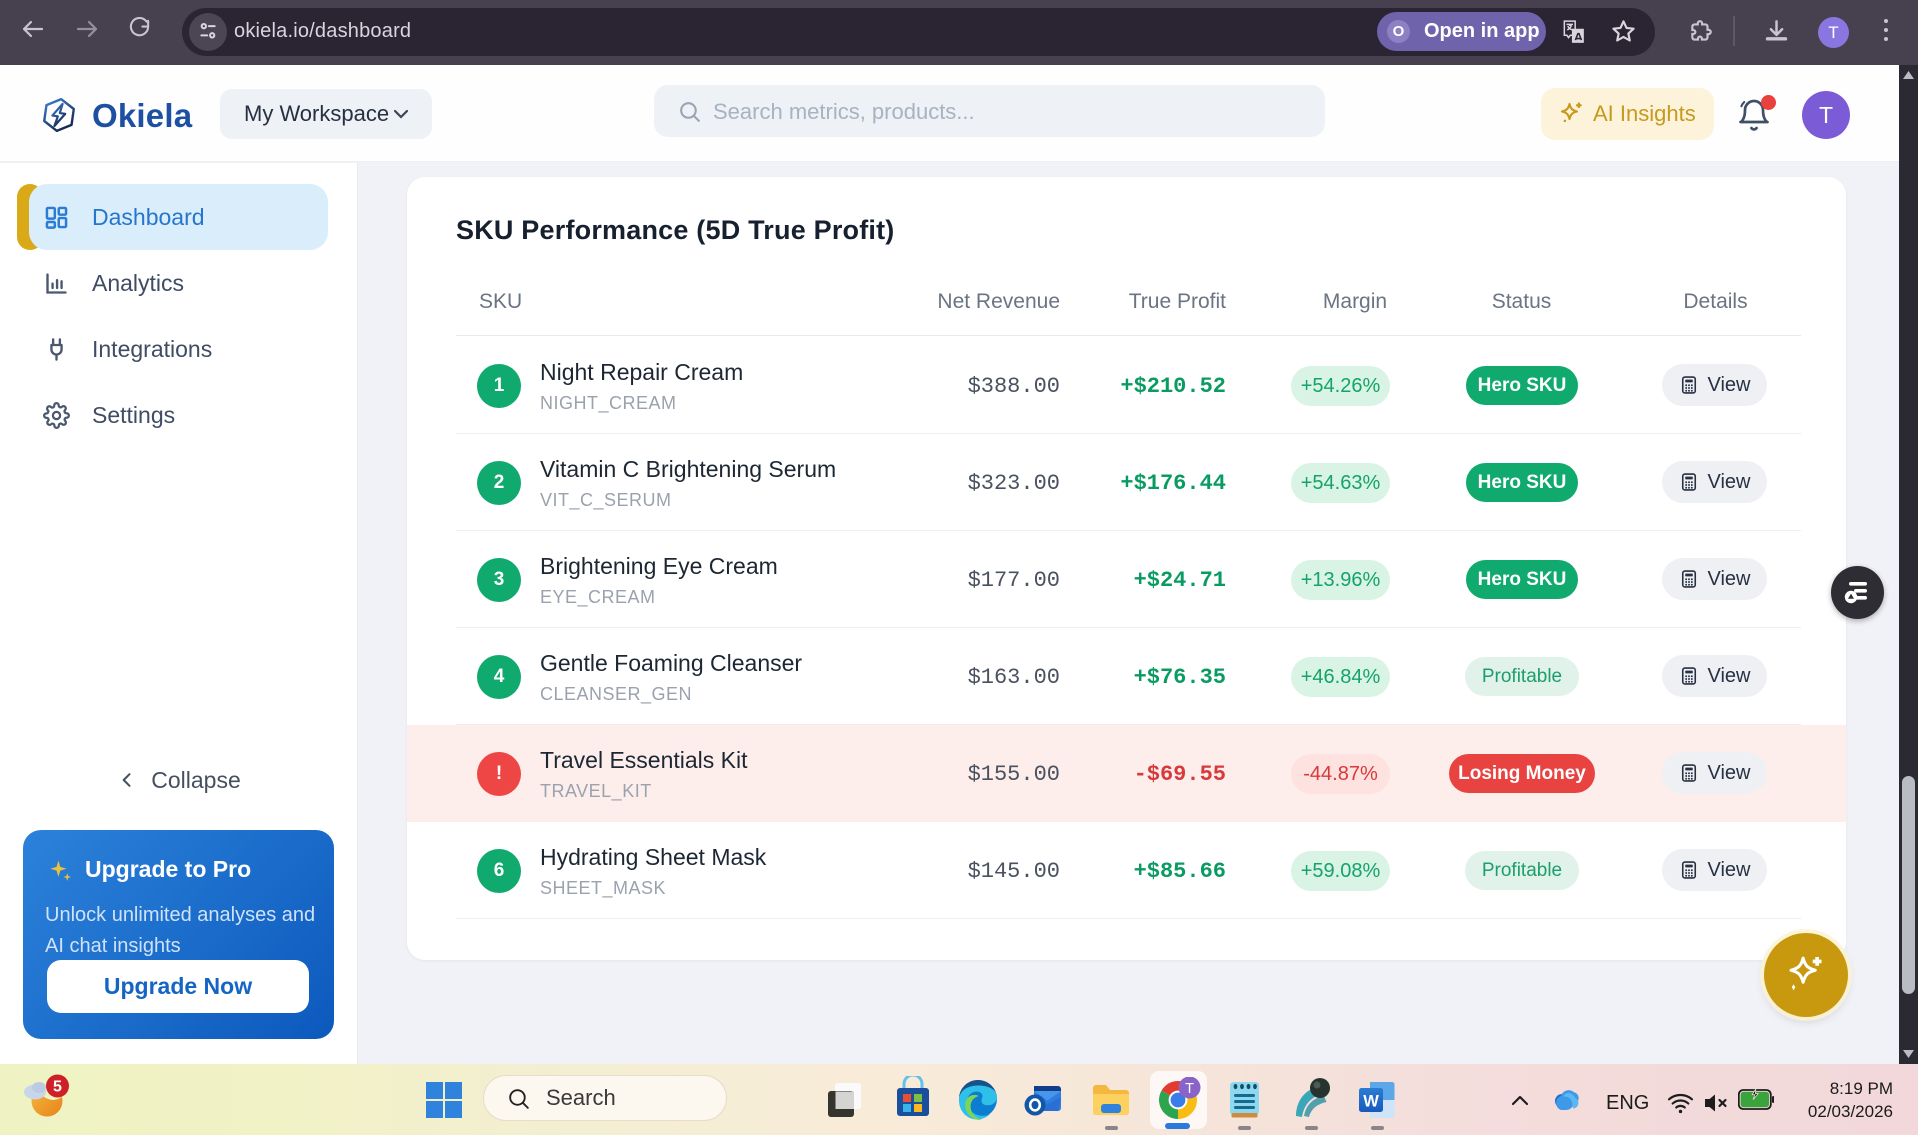 The image size is (1918, 1135). What do you see at coordinates (1189, 1089) in the screenshot?
I see `svg-text: T` at bounding box center [1189, 1089].